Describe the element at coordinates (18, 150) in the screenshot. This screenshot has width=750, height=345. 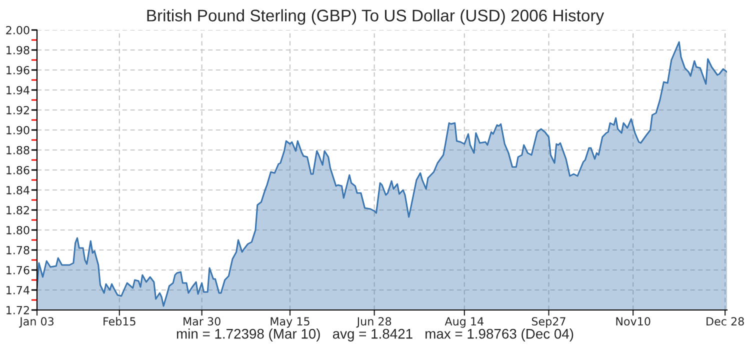
I see `y-tick-label: 1.88` at that location.